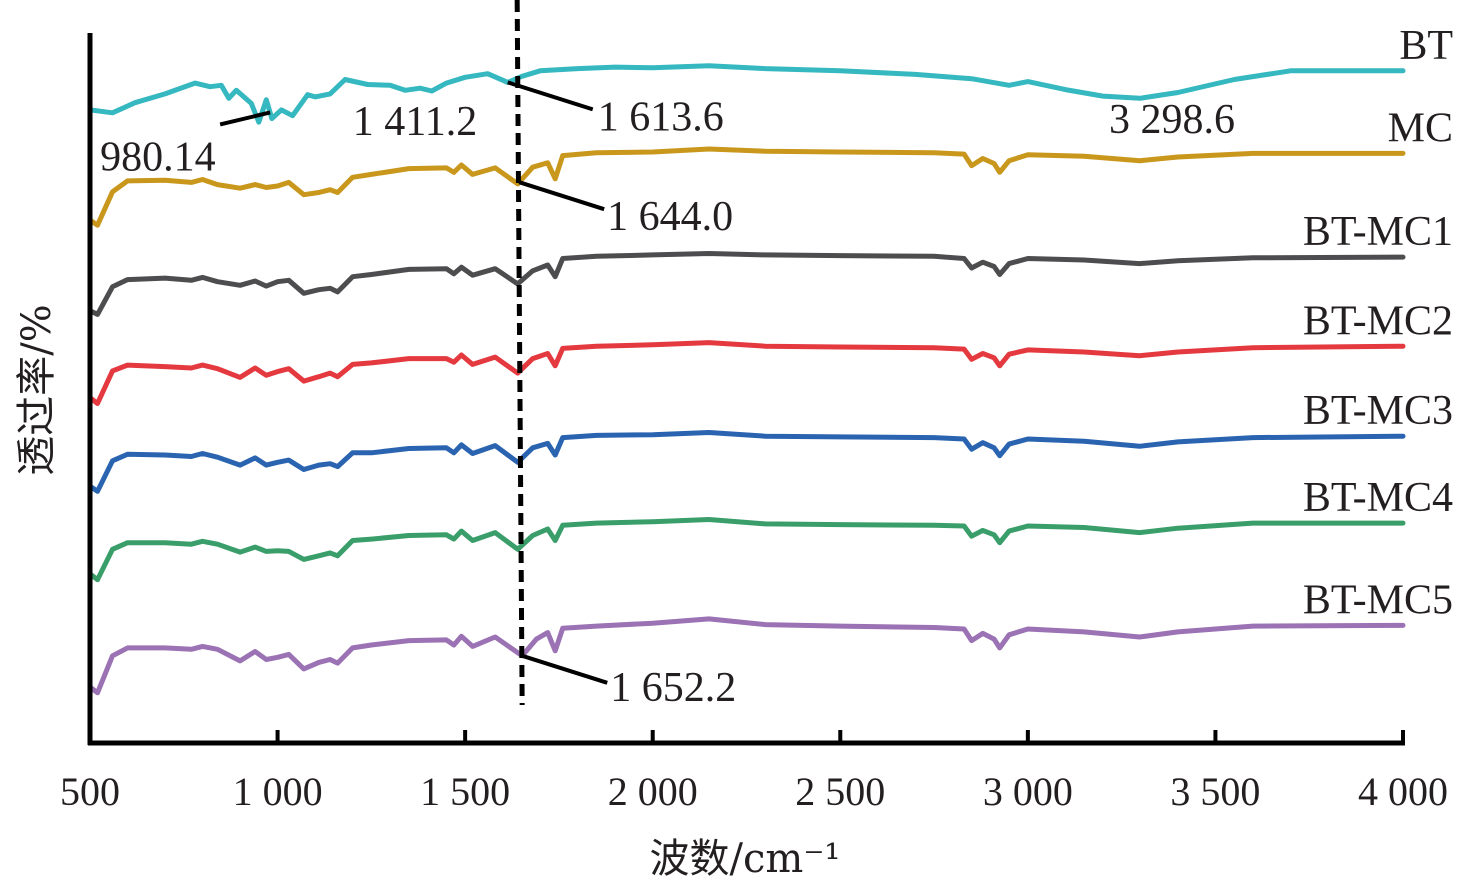 The height and width of the screenshot is (889, 1467). Describe the element at coordinates (1172, 120) in the screenshot. I see `annotation-label: 3 298.6` at that location.